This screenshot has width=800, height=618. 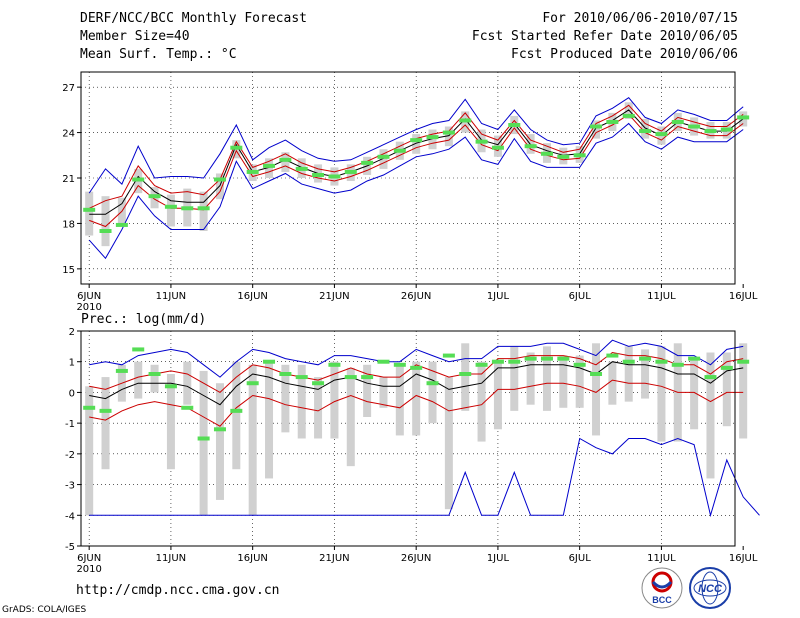 I want to click on x-tick-label: 1JUL, so click(x=498, y=296).